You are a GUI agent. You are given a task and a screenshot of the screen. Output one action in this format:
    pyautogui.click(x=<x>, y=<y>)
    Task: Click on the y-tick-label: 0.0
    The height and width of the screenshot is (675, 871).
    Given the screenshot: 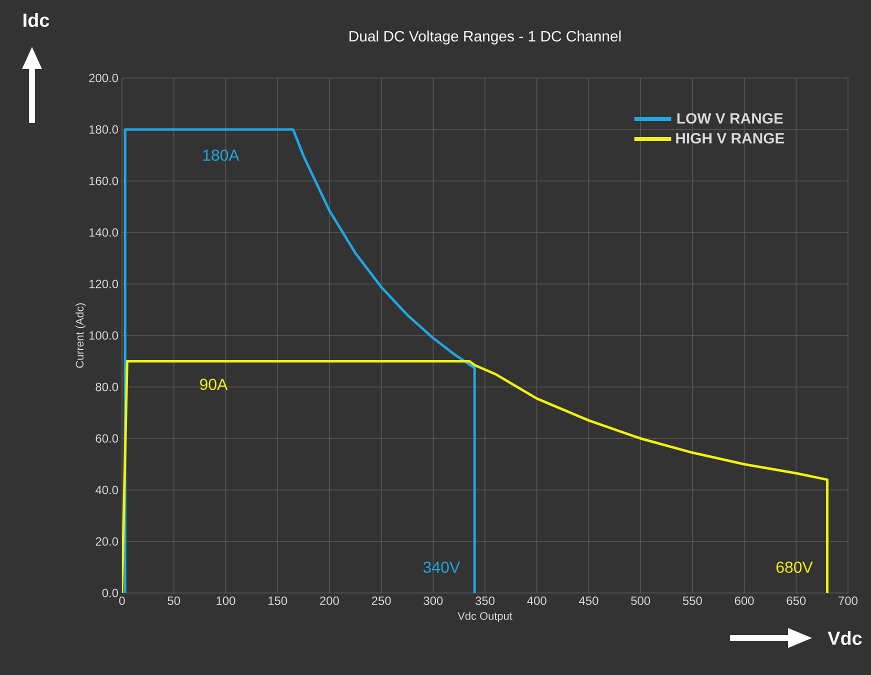 What is the action you would take?
    pyautogui.click(x=110, y=593)
    